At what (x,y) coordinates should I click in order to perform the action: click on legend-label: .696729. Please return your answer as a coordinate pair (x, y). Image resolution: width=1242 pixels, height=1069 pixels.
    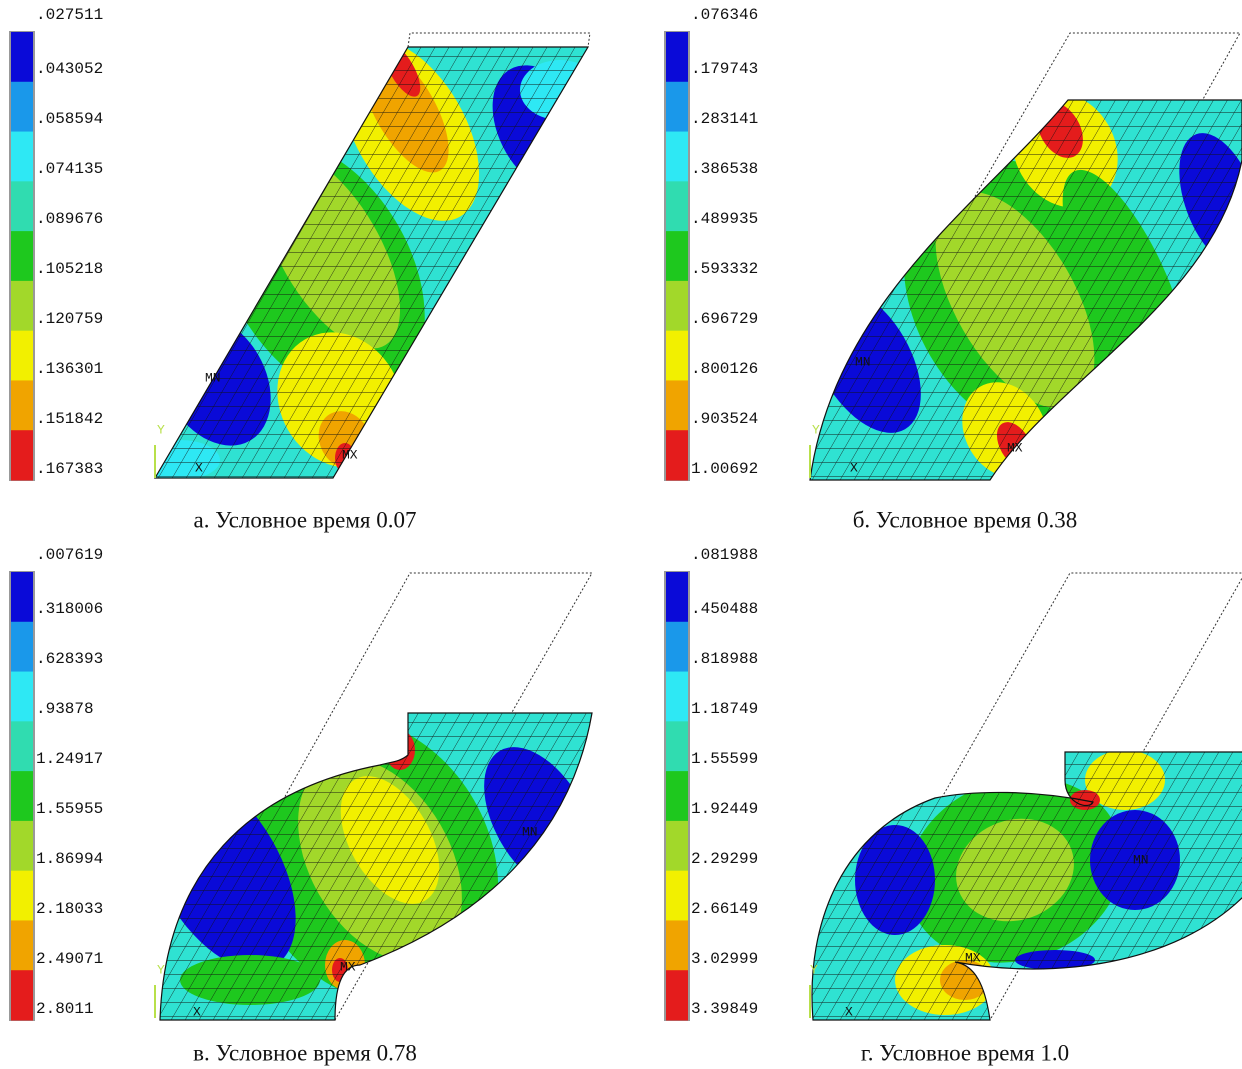
    Looking at the image, I should click on (724, 319).